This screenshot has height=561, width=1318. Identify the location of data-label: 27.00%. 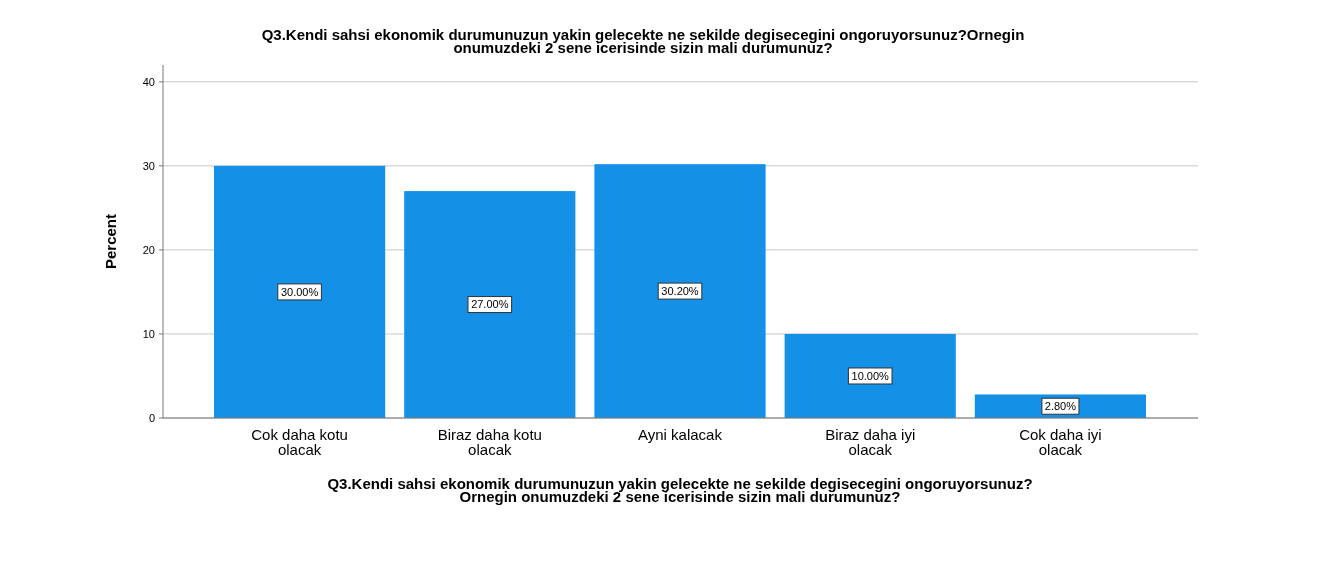
(490, 304).